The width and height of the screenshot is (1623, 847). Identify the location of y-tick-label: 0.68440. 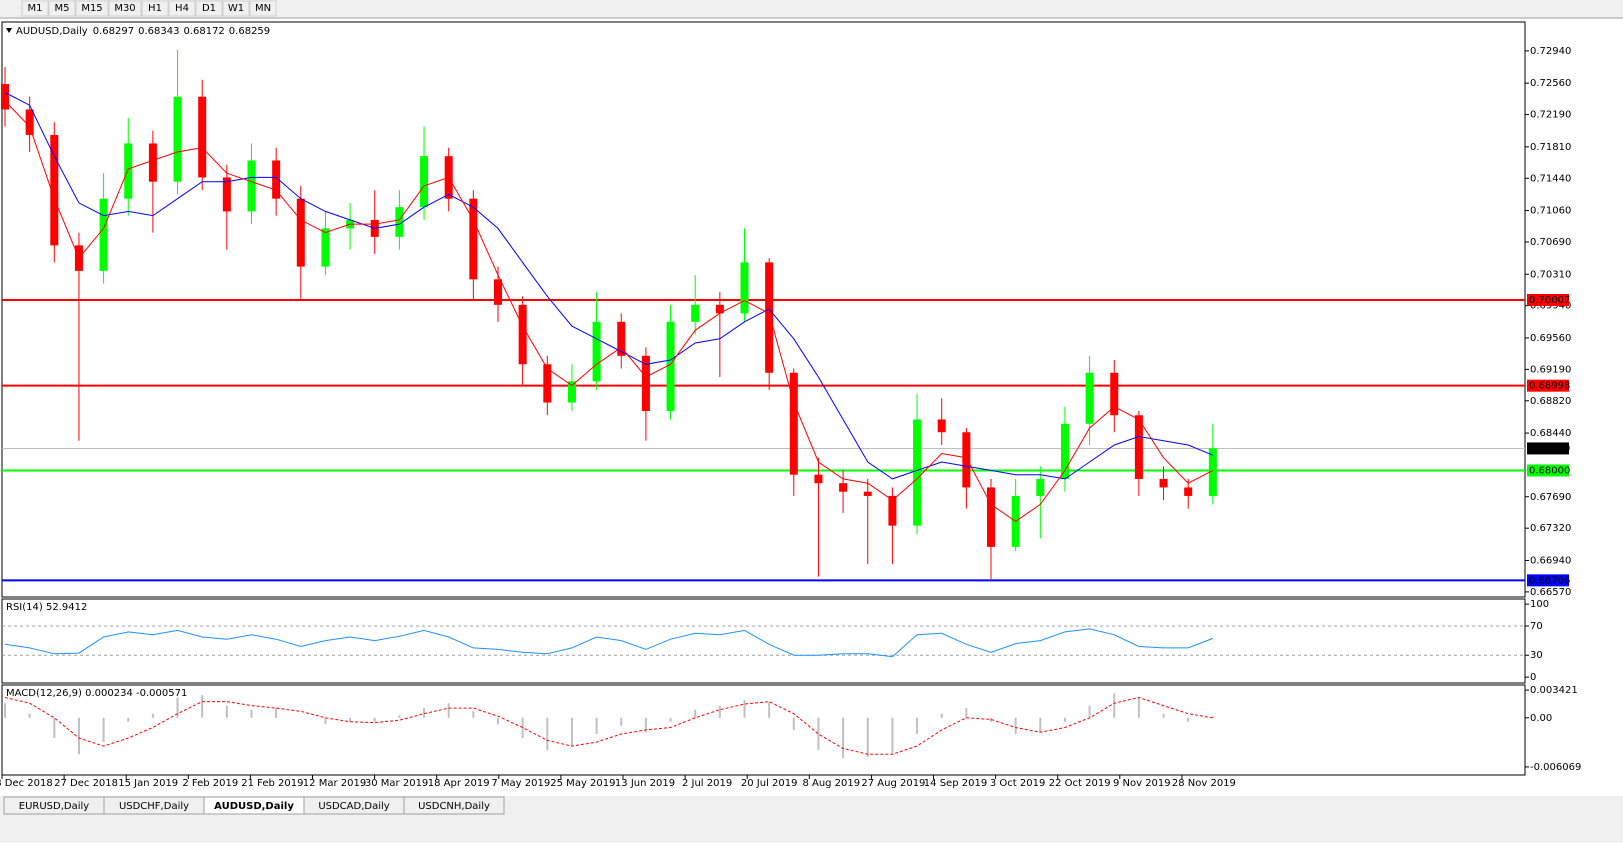
(1550, 433).